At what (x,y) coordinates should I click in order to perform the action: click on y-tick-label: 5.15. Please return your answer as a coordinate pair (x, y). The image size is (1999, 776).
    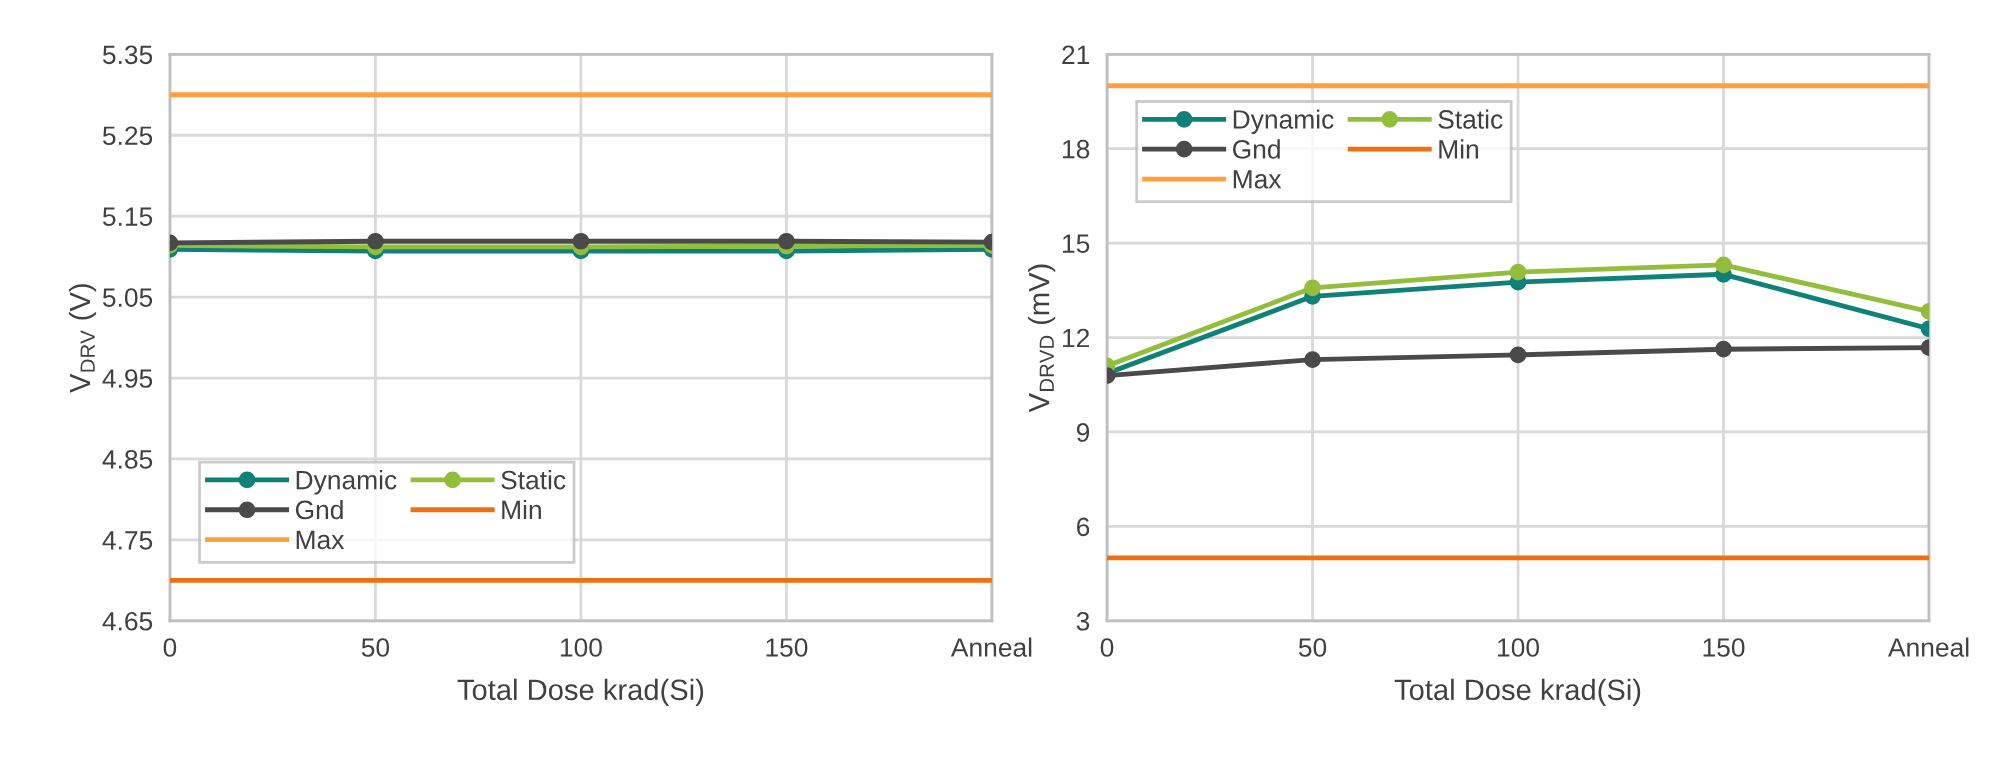
    Looking at the image, I should click on (127, 216).